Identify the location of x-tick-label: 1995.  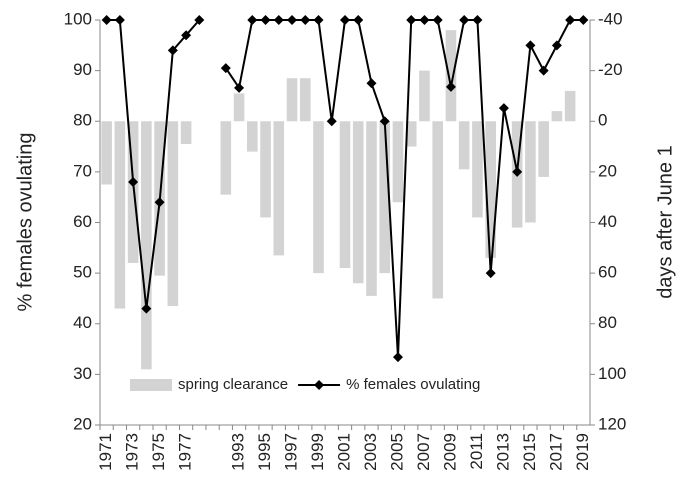
(264, 452).